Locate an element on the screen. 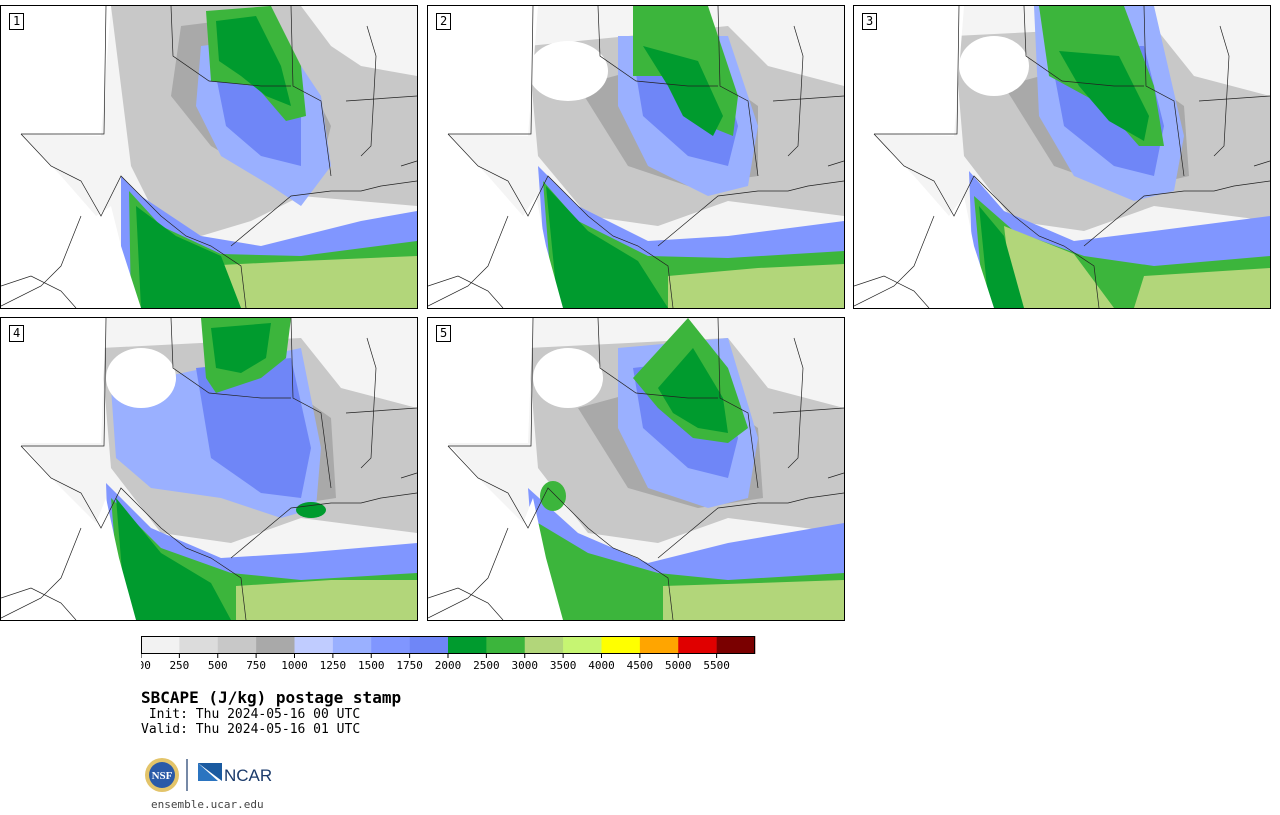 Image resolution: width=1280 pixels, height=815 pixels. colorbar-tick-label: 1000 is located at coordinates (294, 665).